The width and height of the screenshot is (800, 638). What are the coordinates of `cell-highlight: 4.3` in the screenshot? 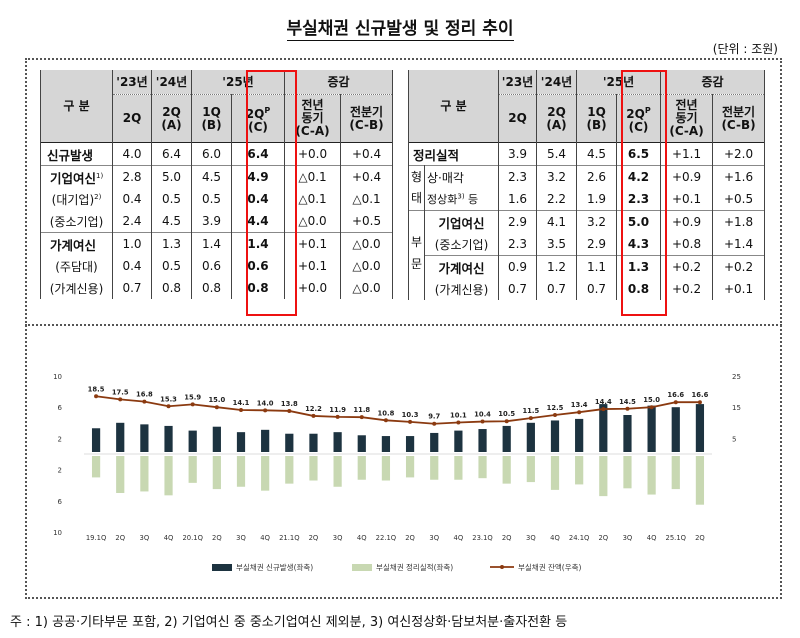 It's located at (639, 244).